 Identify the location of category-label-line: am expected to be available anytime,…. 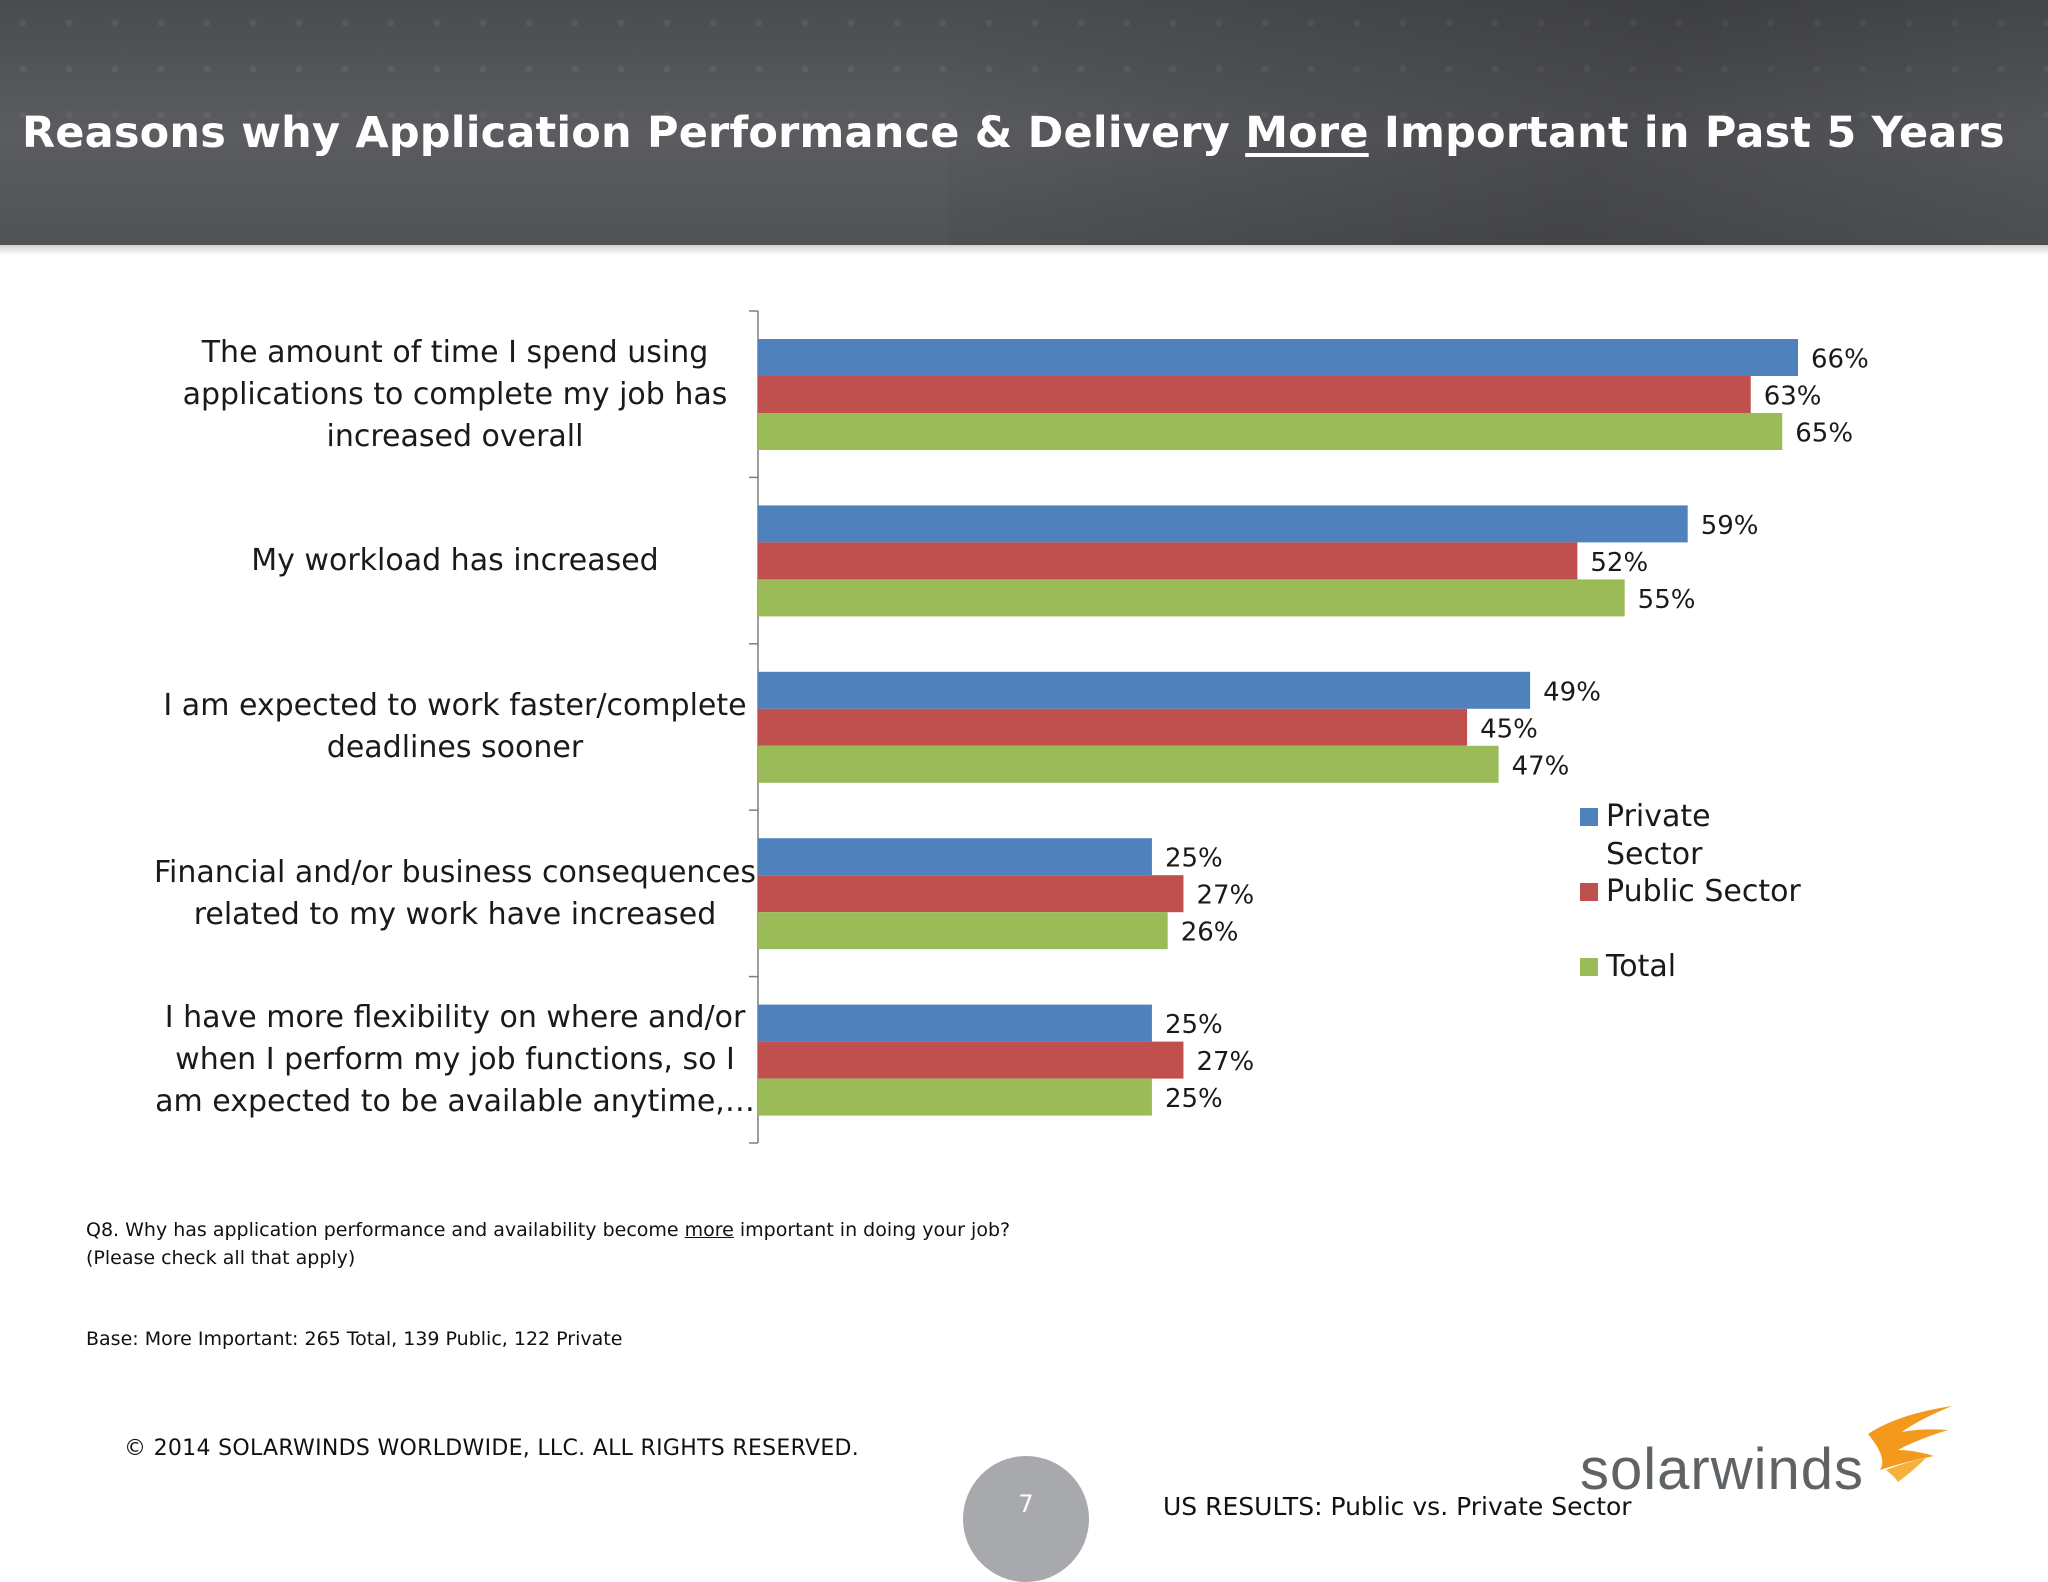
(455, 1102).